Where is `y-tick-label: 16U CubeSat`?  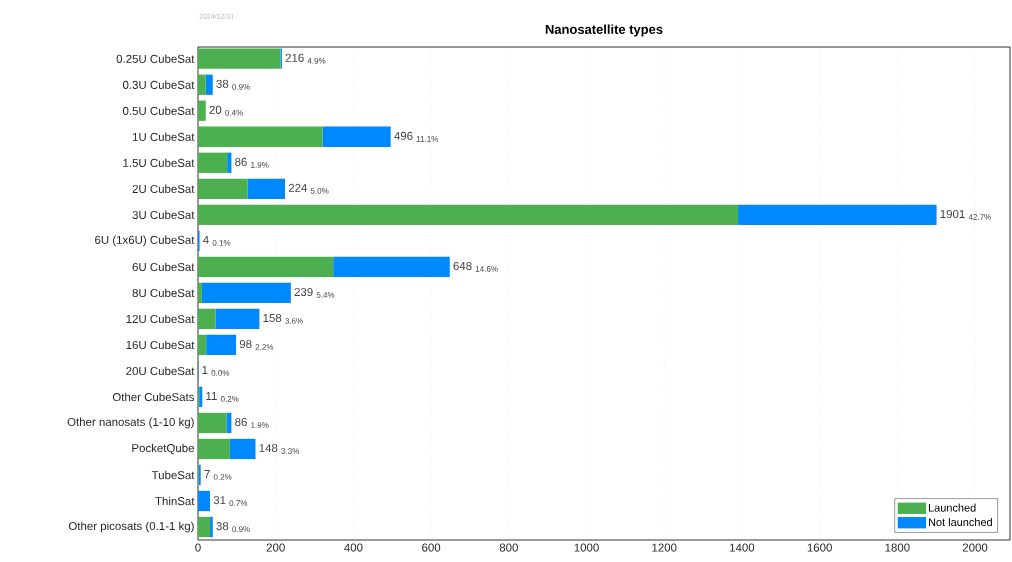
y-tick-label: 16U CubeSat is located at coordinates (160, 345).